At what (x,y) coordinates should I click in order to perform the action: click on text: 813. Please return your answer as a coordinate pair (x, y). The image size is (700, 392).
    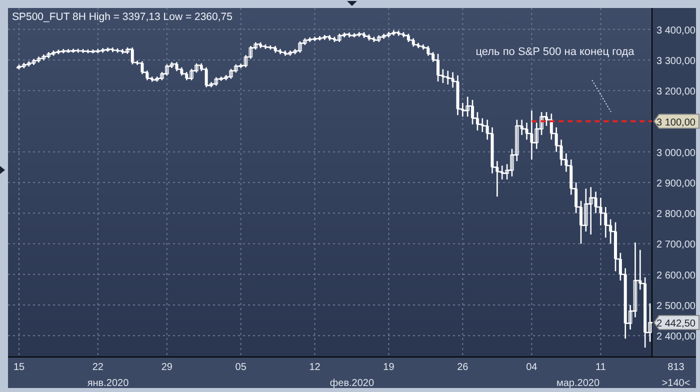
    Looking at the image, I should click on (676, 367).